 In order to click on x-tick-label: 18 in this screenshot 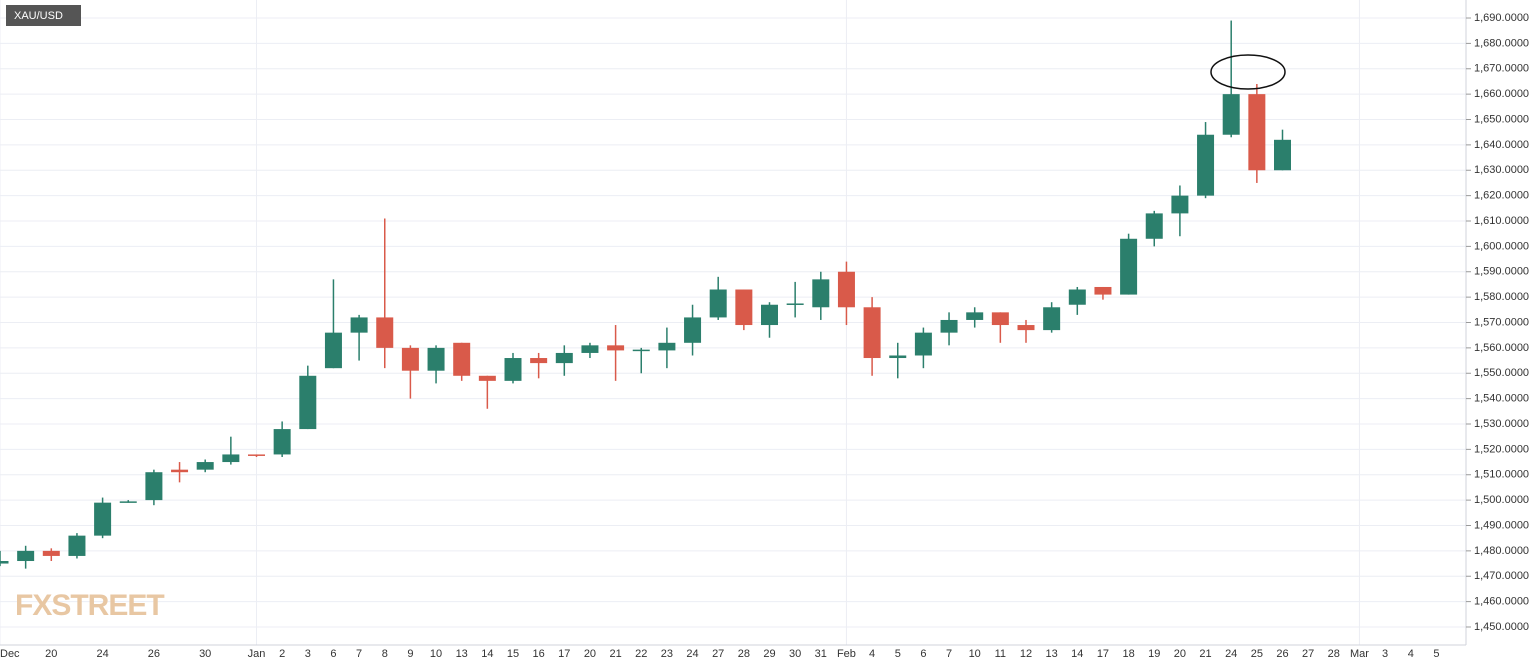, I will do `click(1128, 654)`.